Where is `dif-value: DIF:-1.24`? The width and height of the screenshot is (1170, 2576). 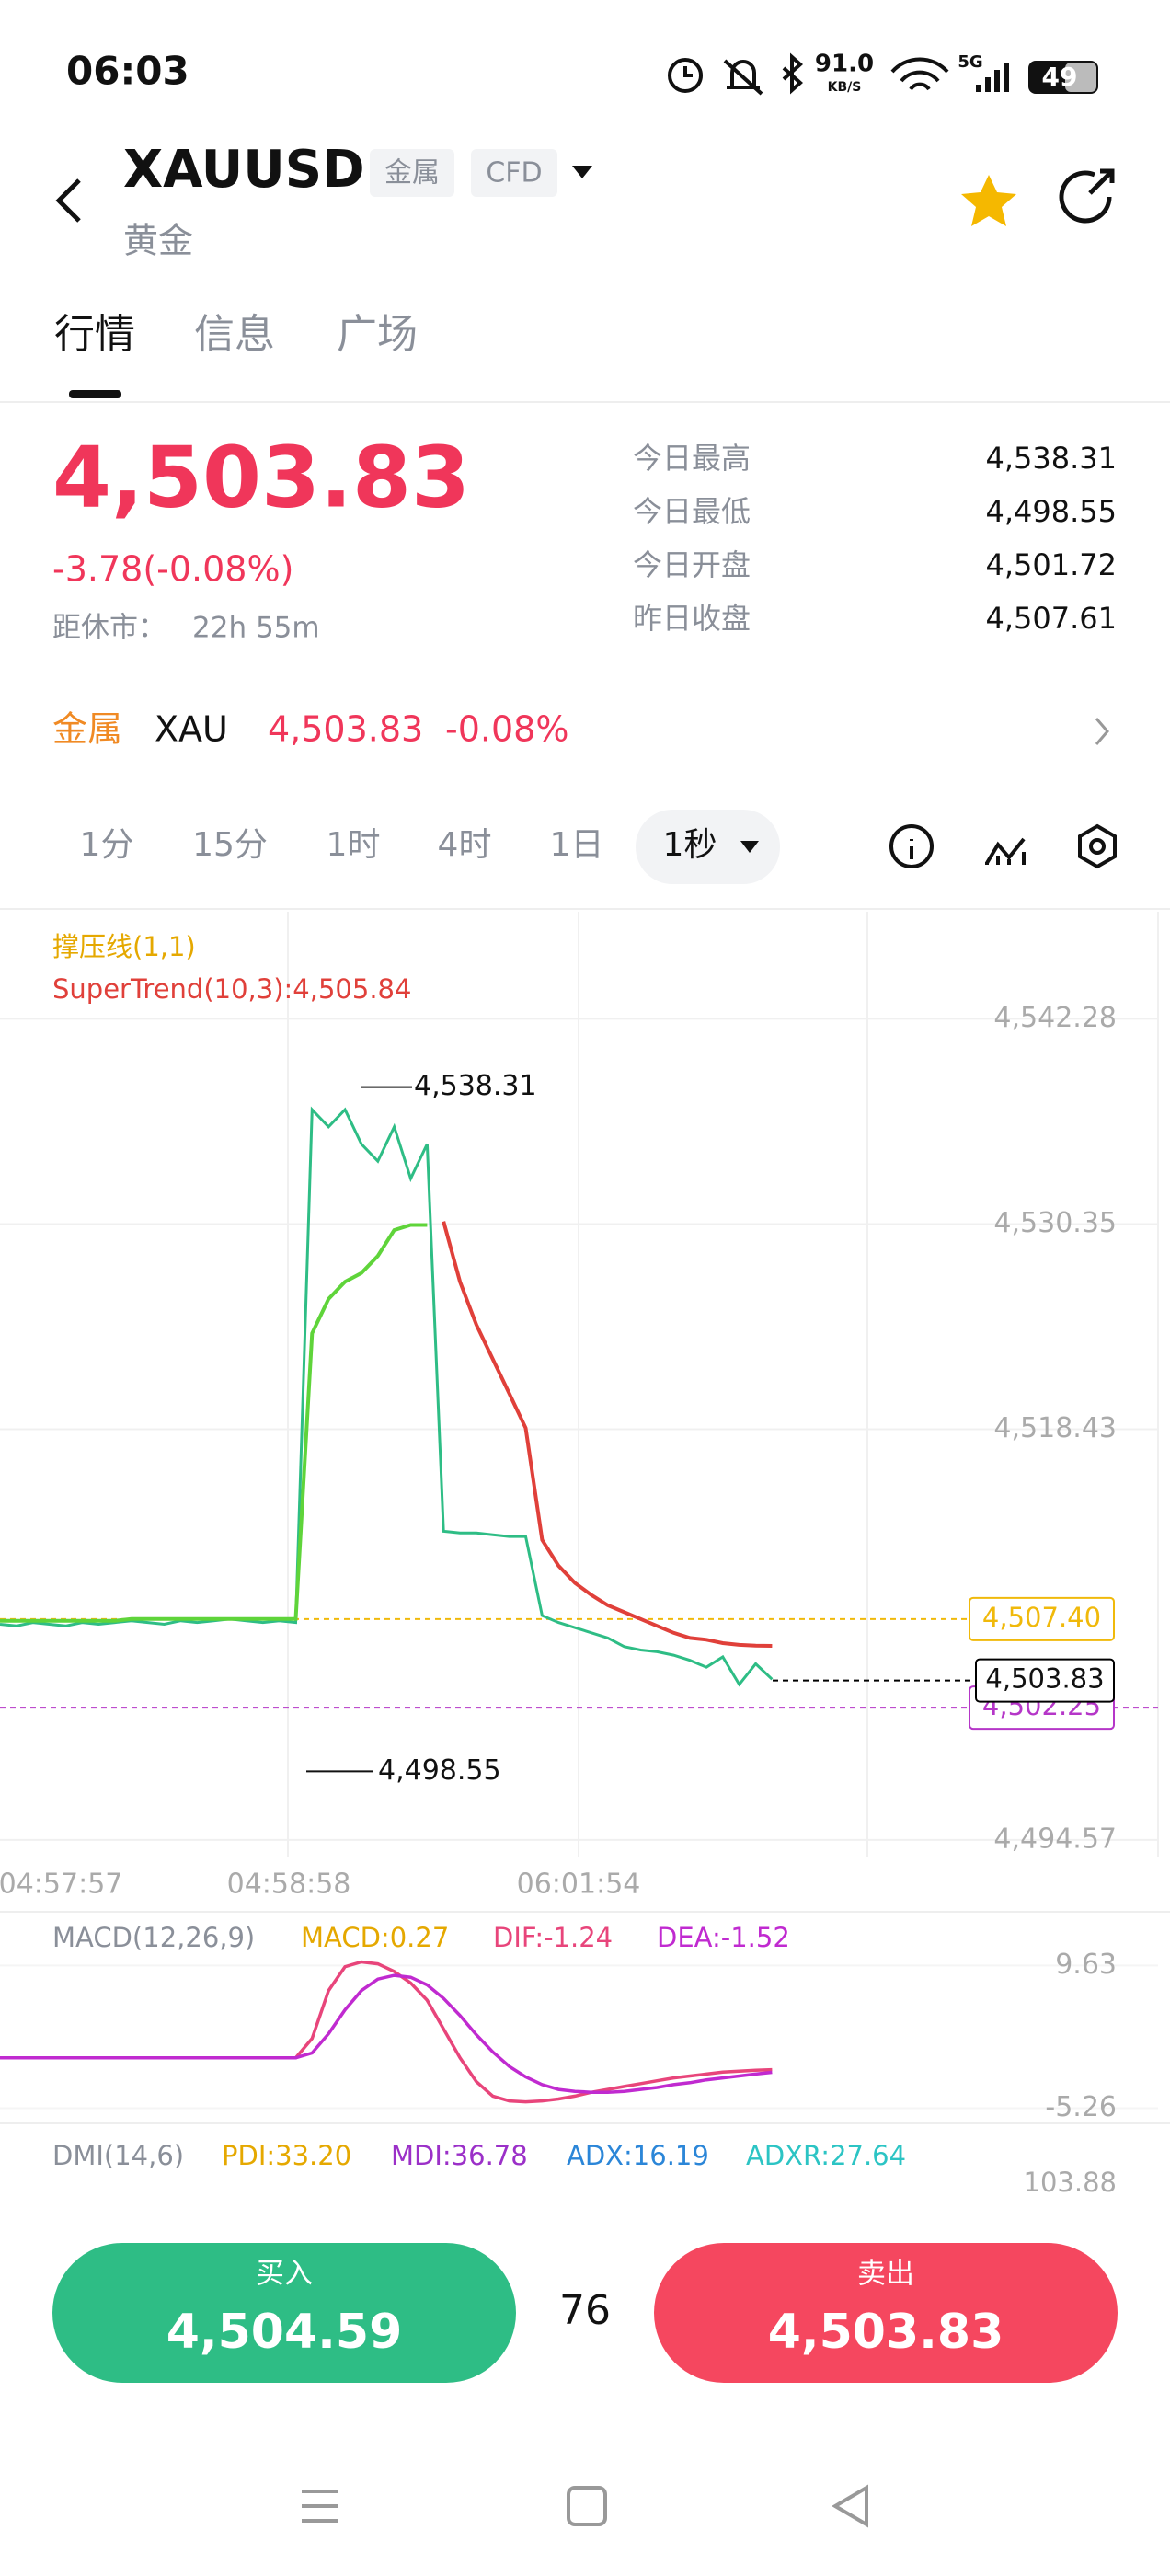 dif-value: DIF:-1.24 is located at coordinates (553, 1937).